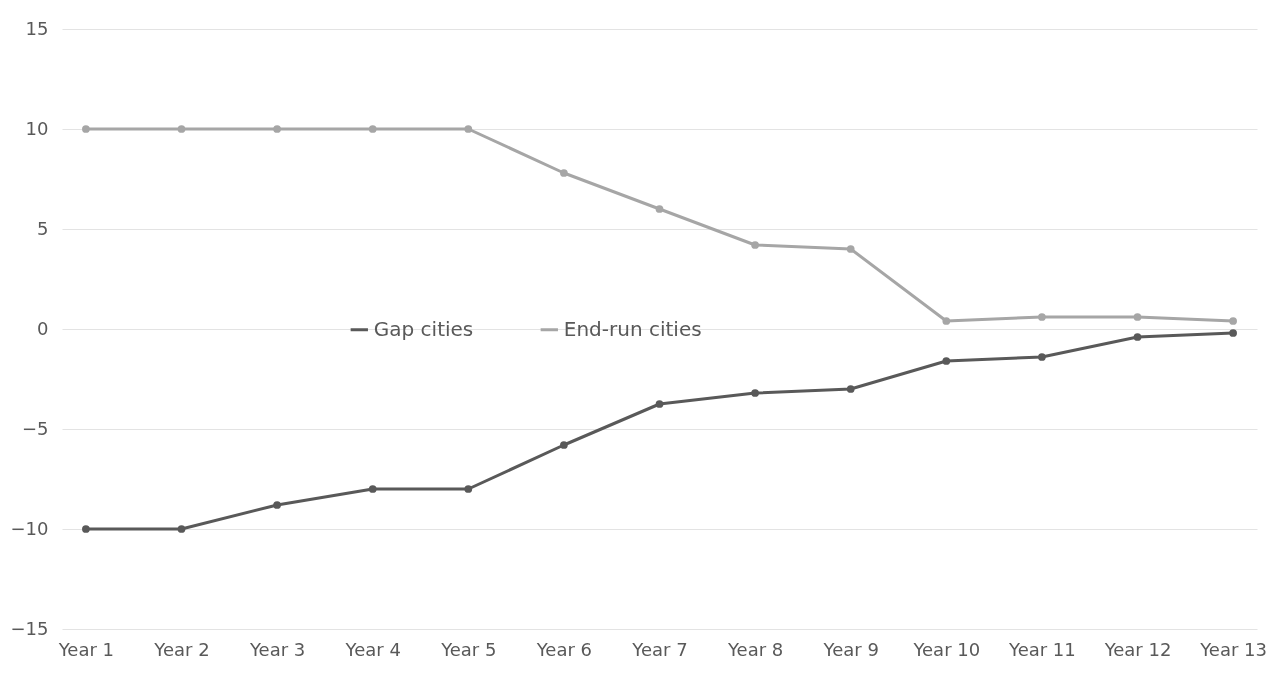 The height and width of the screenshot is (674, 1279). Describe the element at coordinates (372, 649) in the screenshot. I see `x-tick-label: Year 4` at that location.